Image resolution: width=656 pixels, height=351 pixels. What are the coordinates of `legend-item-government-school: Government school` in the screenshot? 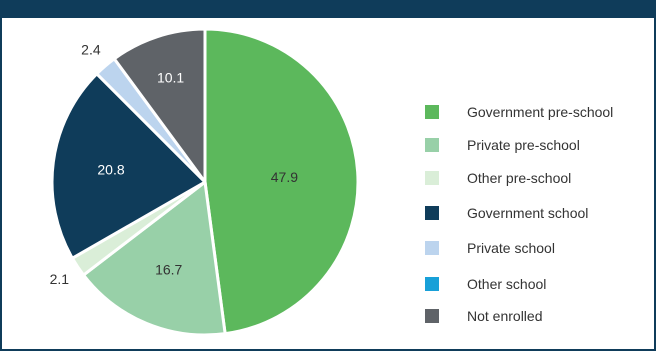 It's located at (506, 213).